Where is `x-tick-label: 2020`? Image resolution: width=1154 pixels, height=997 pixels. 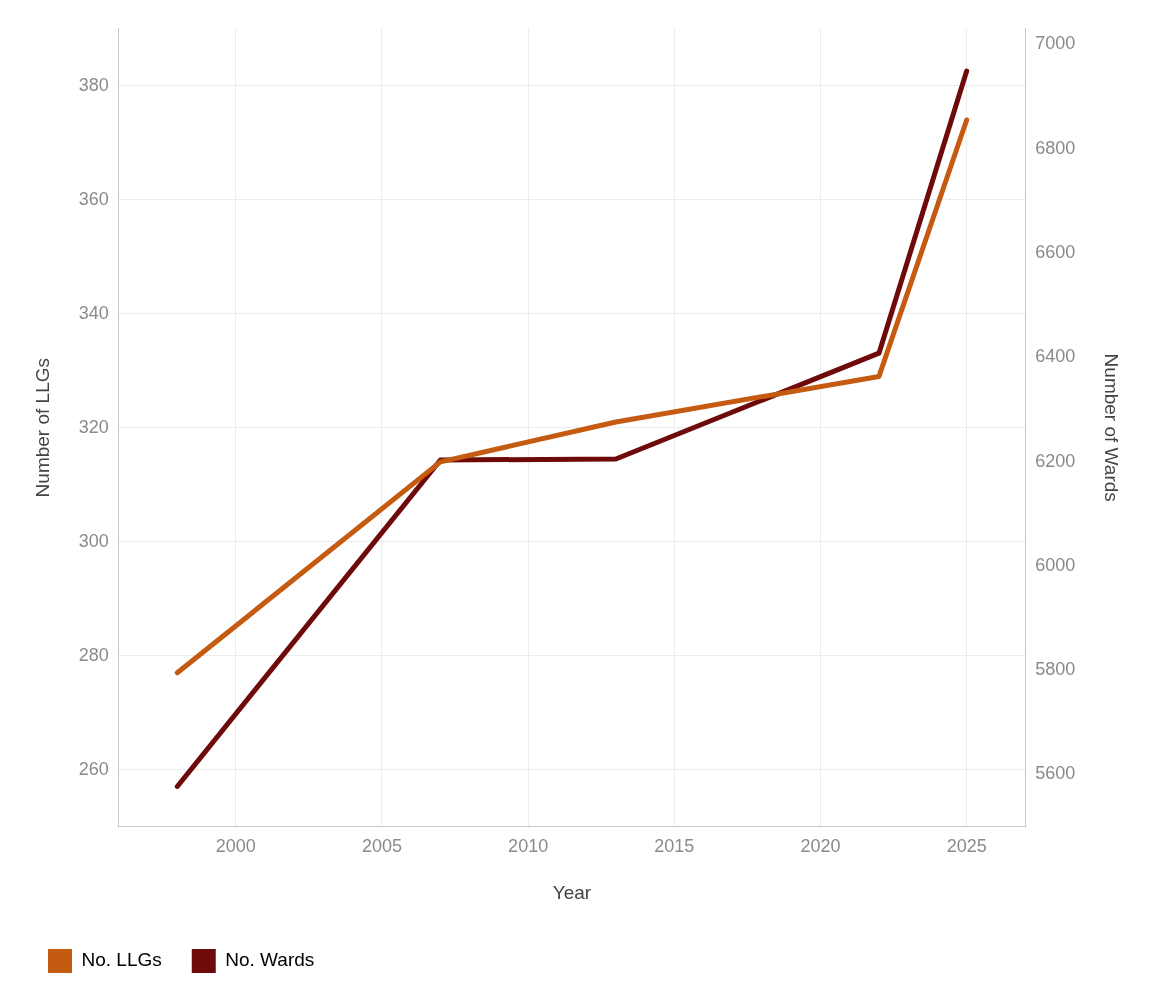
x-tick-label: 2020 is located at coordinates (820, 846).